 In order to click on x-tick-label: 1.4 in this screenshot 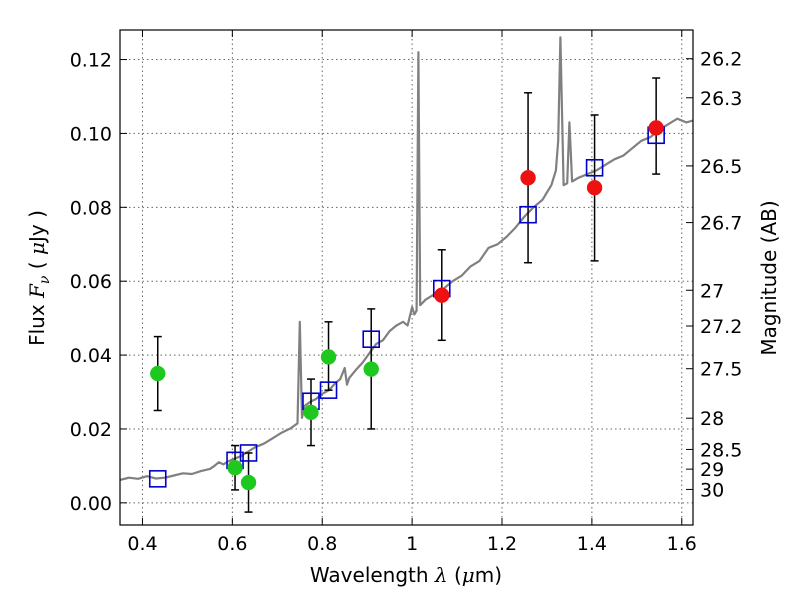, I will do `click(592, 544)`.